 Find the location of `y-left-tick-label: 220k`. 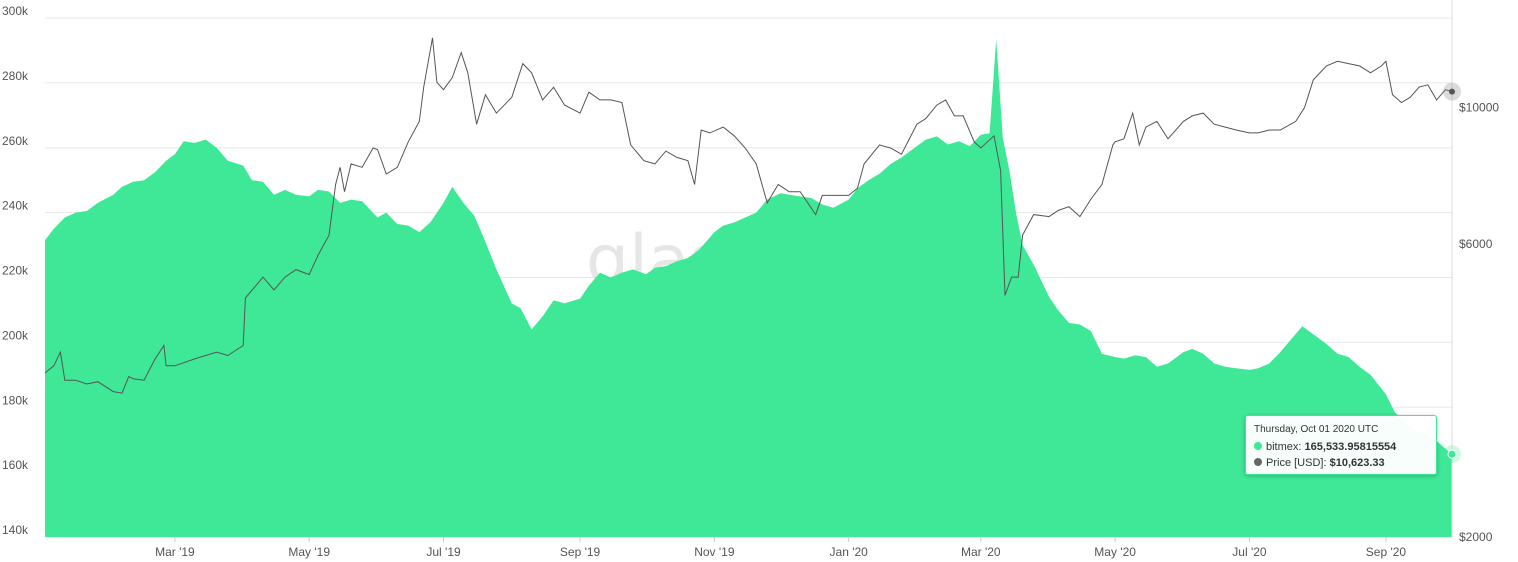

y-left-tick-label: 220k is located at coordinates (15, 271).